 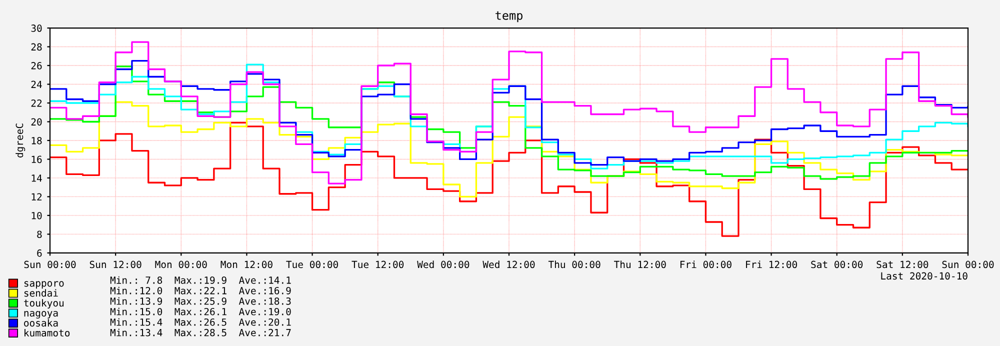 What do you see at coordinates (37, 216) in the screenshot?
I see `y-tick-label: 10` at bounding box center [37, 216].